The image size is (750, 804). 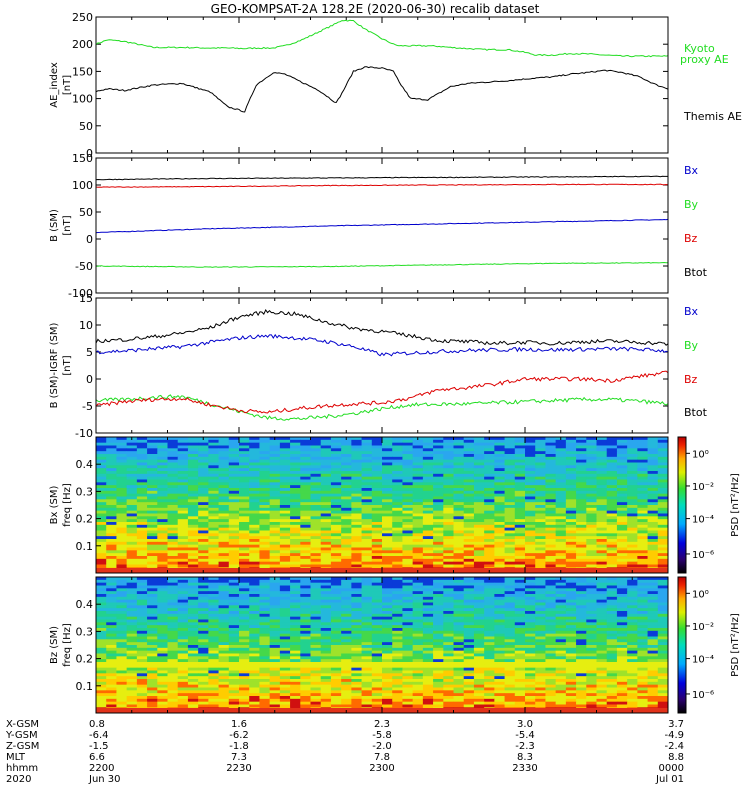 What do you see at coordinates (89, 352) in the screenshot?
I see `y-tick-label: 5` at bounding box center [89, 352].